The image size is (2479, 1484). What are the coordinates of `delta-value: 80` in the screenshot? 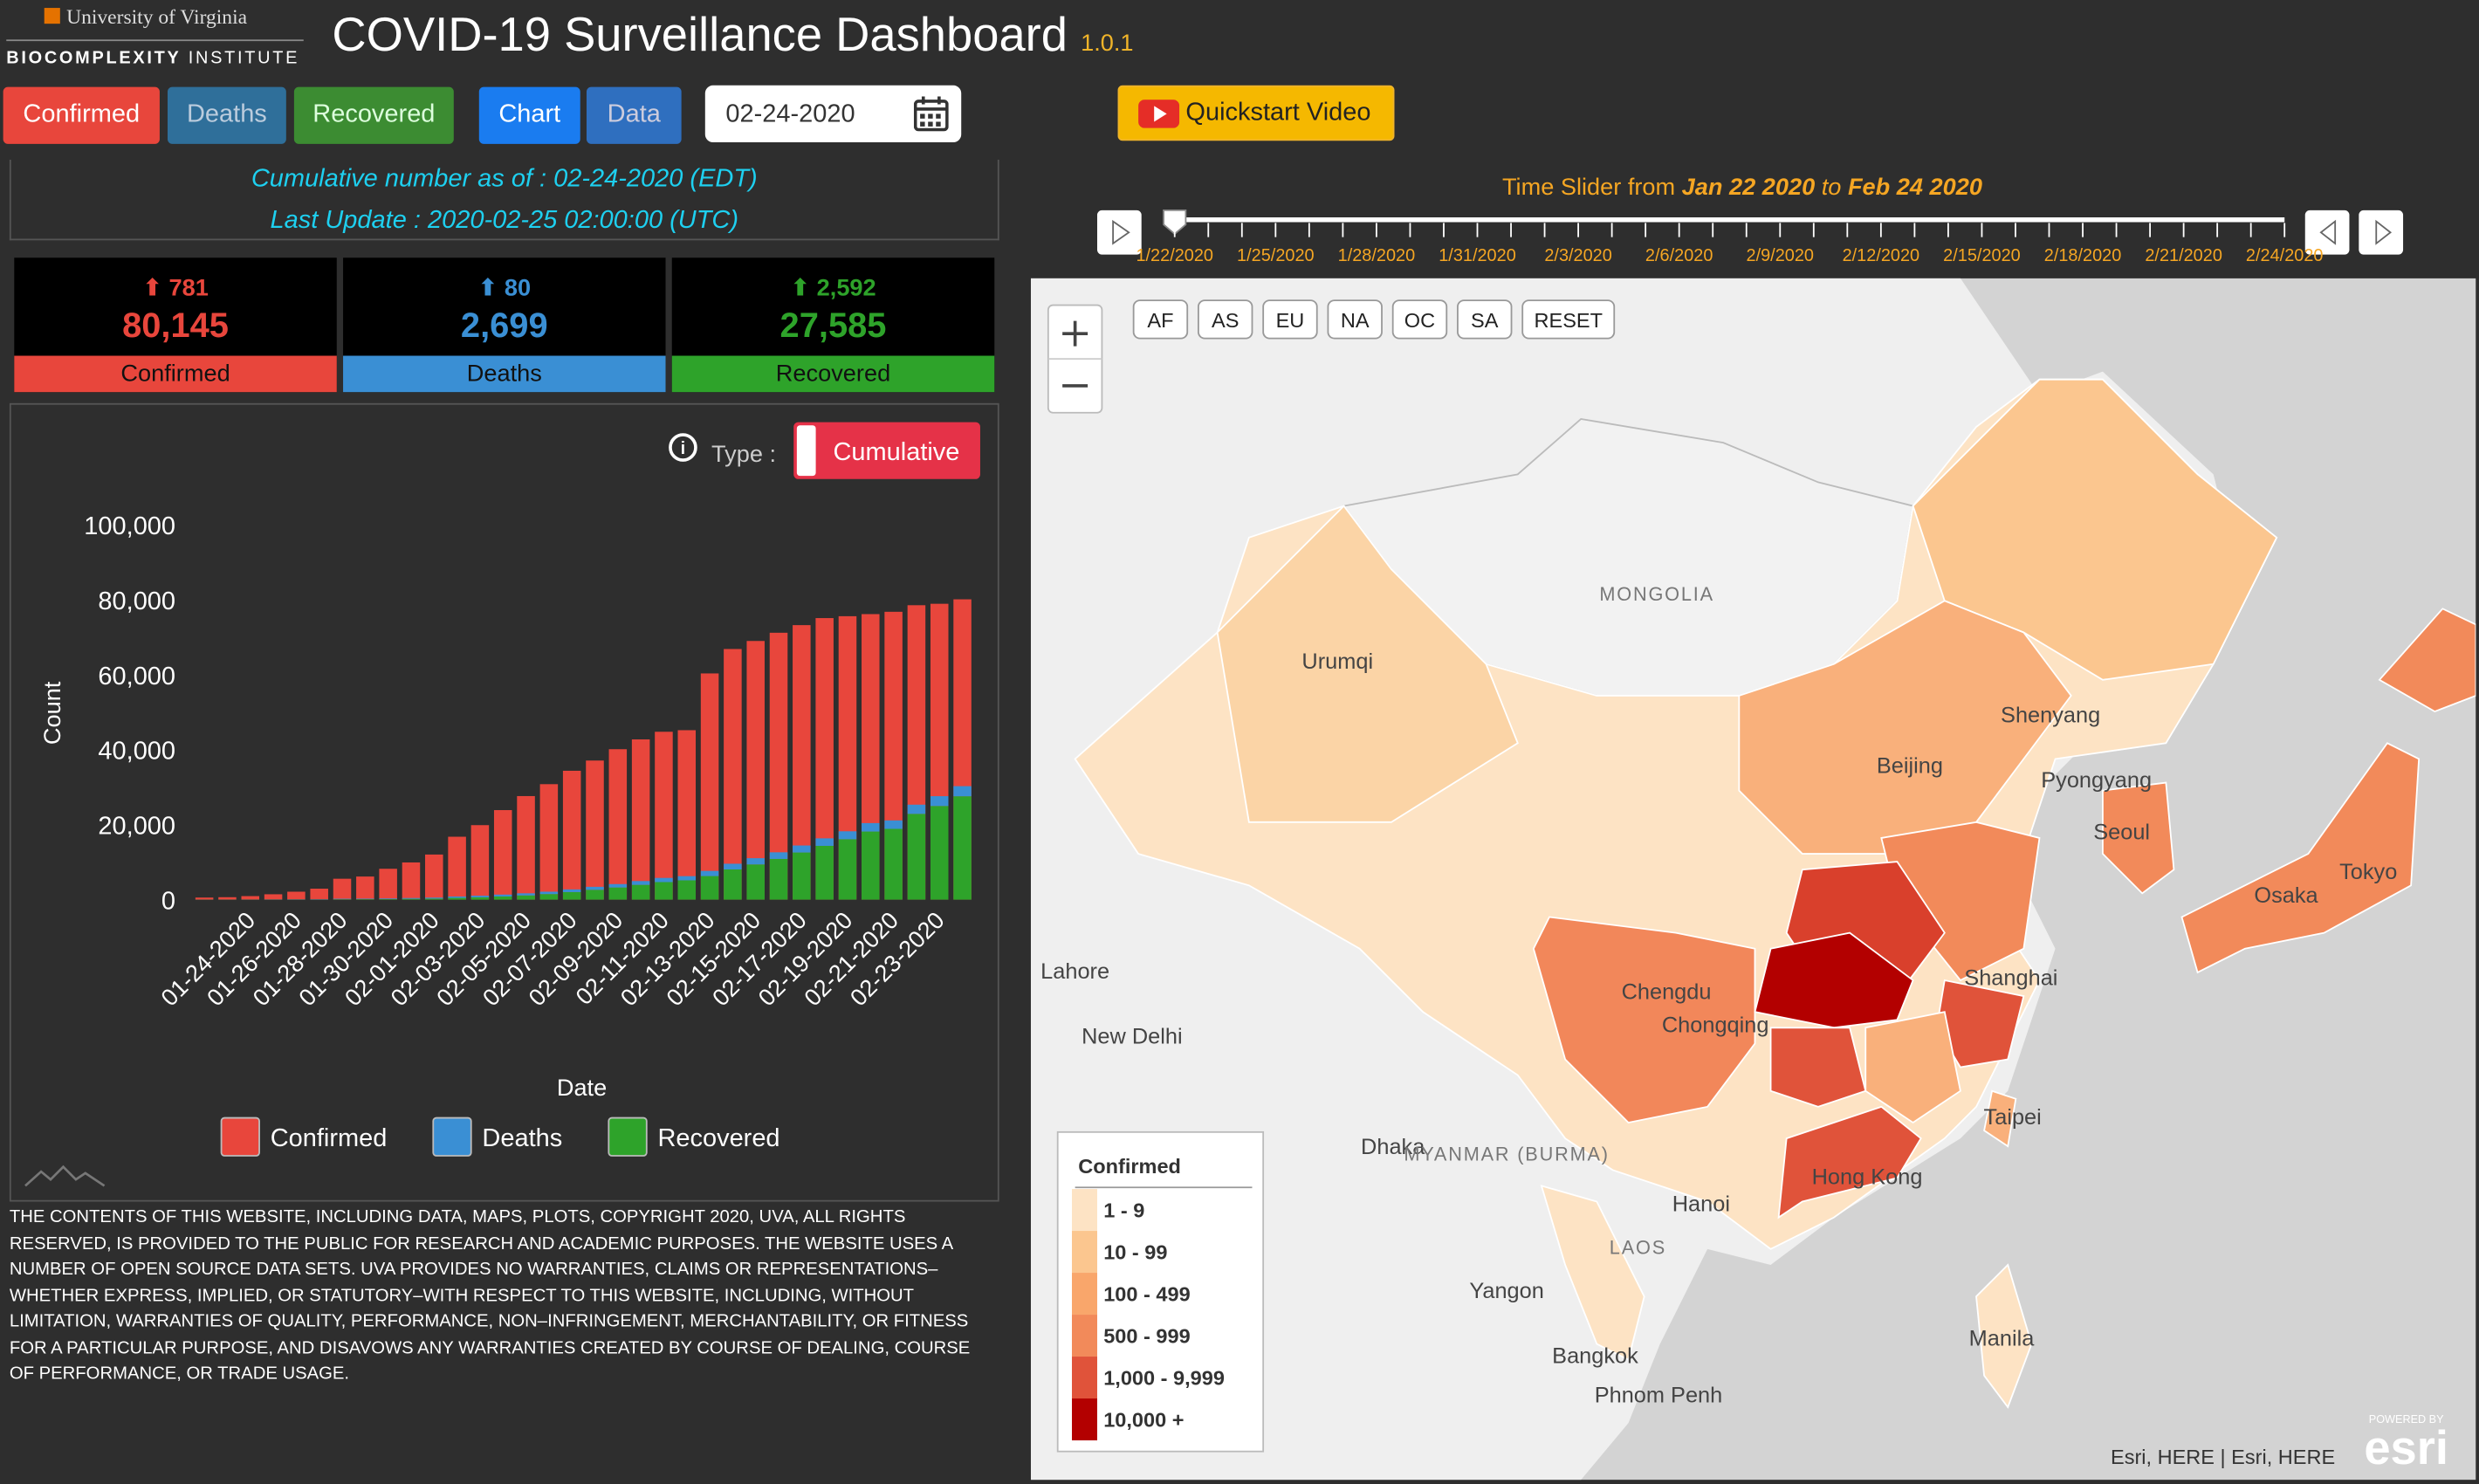 It's located at (518, 288).